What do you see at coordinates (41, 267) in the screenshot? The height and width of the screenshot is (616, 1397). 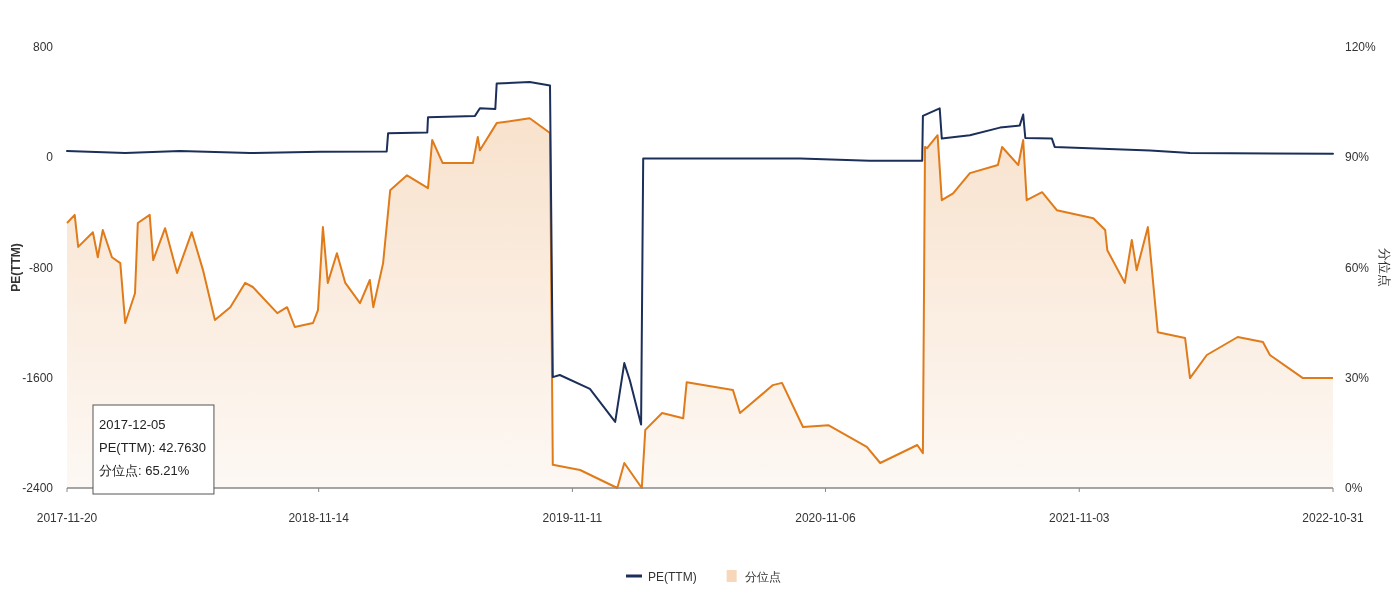 I see `y-tick-label: -800` at bounding box center [41, 267].